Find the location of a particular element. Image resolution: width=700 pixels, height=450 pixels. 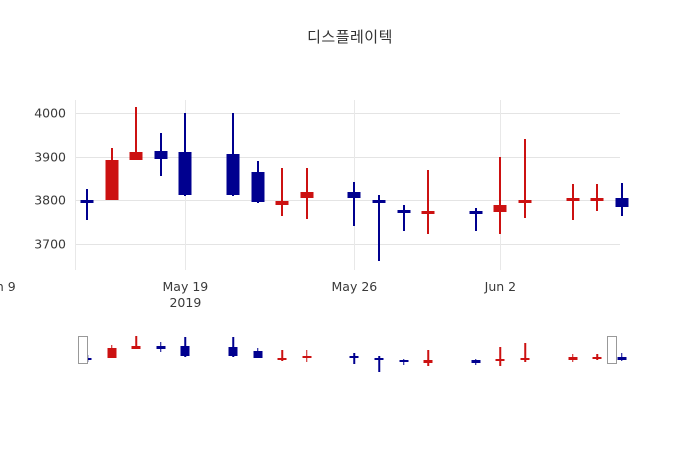

x-axis-tick-label: Jun 2 is located at coordinates (500, 286).